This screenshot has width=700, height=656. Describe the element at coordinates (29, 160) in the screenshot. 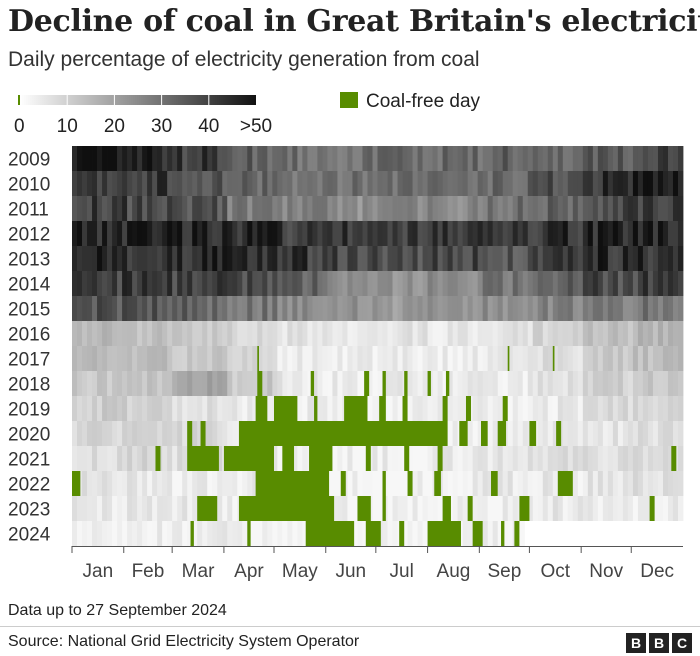

I see `year-label: 2009` at that location.